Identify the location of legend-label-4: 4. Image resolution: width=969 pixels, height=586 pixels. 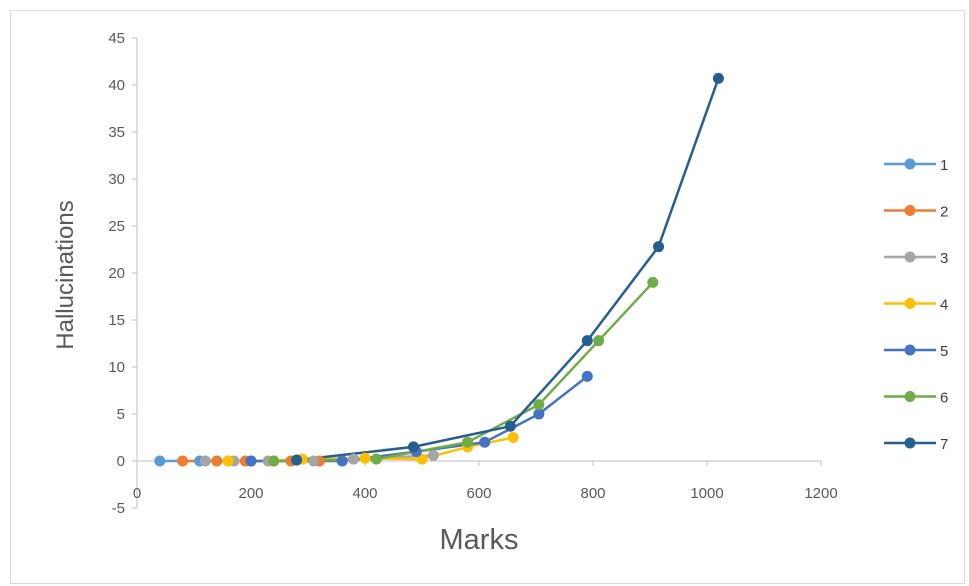
(944, 305).